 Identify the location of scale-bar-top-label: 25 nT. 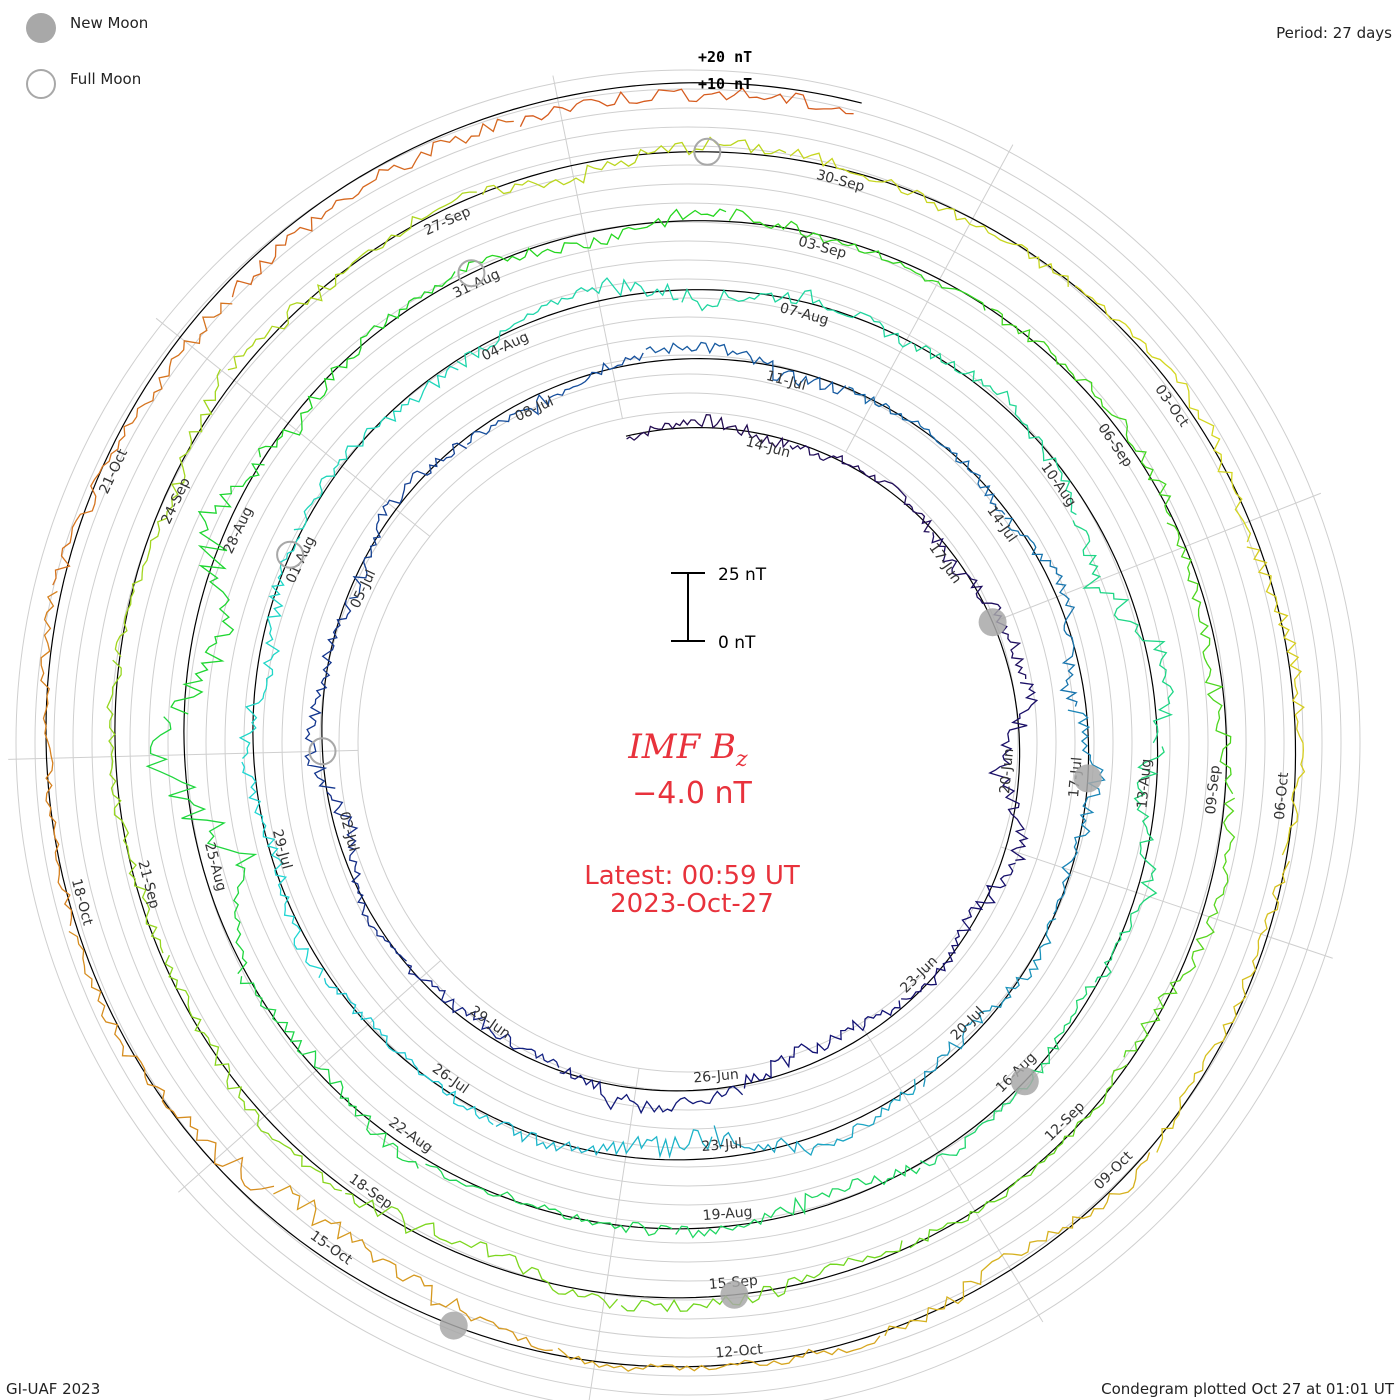
(742, 575).